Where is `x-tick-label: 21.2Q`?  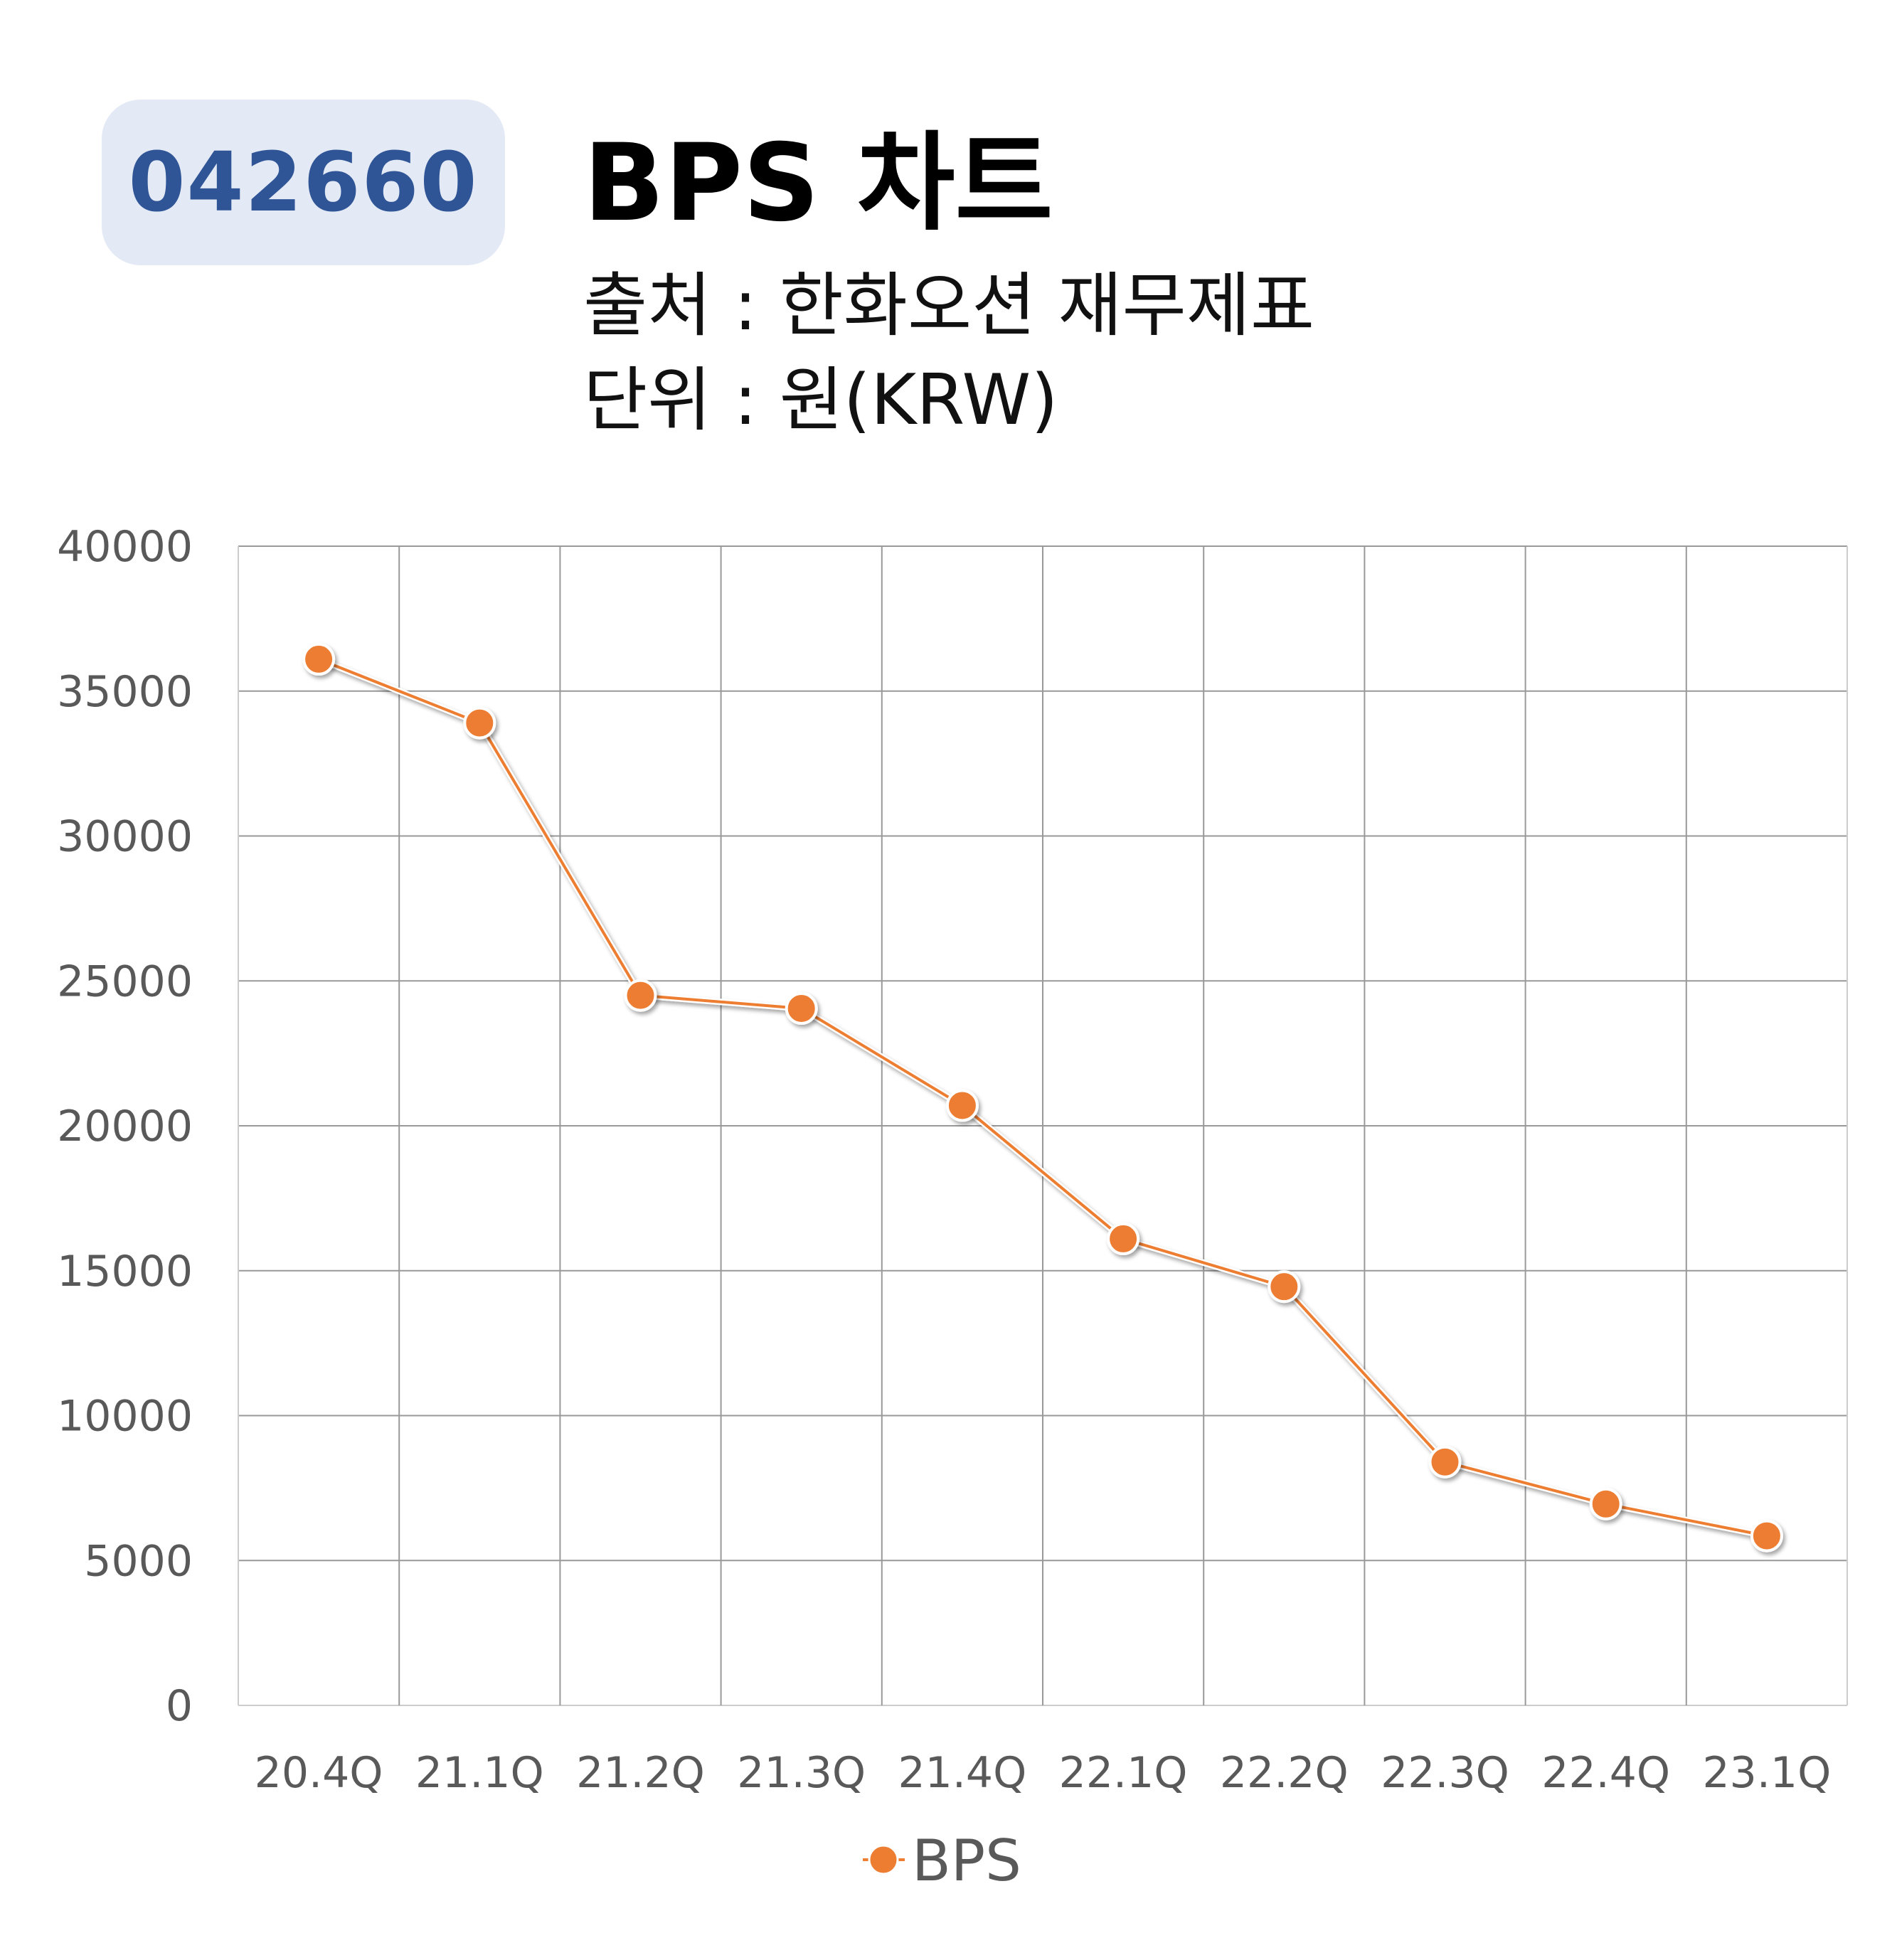
x-tick-label: 21.2Q is located at coordinates (640, 1773).